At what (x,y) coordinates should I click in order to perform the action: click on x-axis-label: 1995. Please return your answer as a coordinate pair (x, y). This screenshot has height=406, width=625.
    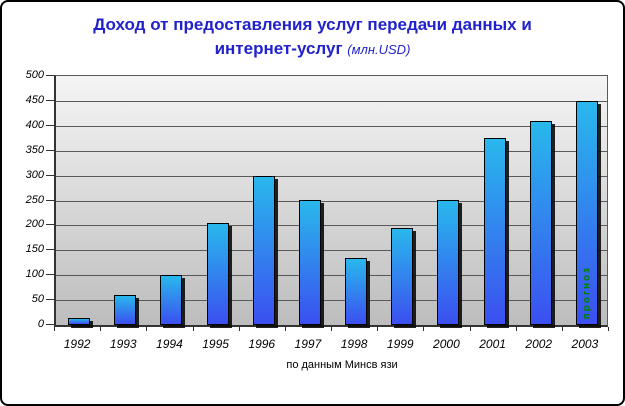
    Looking at the image, I should click on (215, 344).